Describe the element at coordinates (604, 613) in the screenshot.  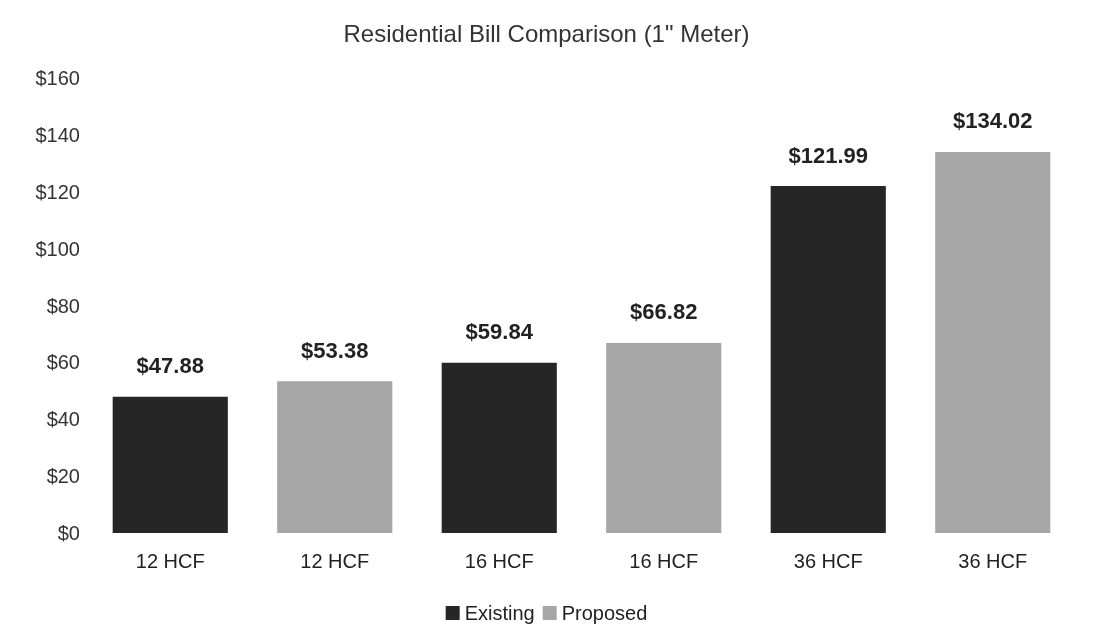
I see `legend-label: Proposed` at that location.